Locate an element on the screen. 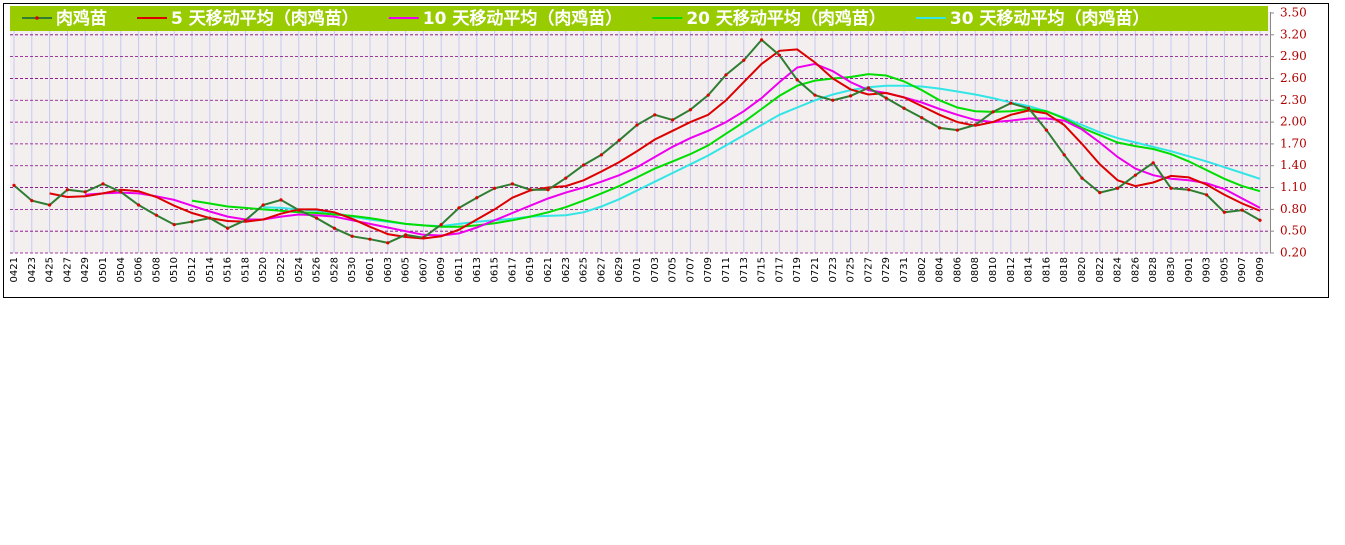 Image resolution: width=1345 pixels, height=545 pixels. x-tick-label: 0709 is located at coordinates (708, 269).